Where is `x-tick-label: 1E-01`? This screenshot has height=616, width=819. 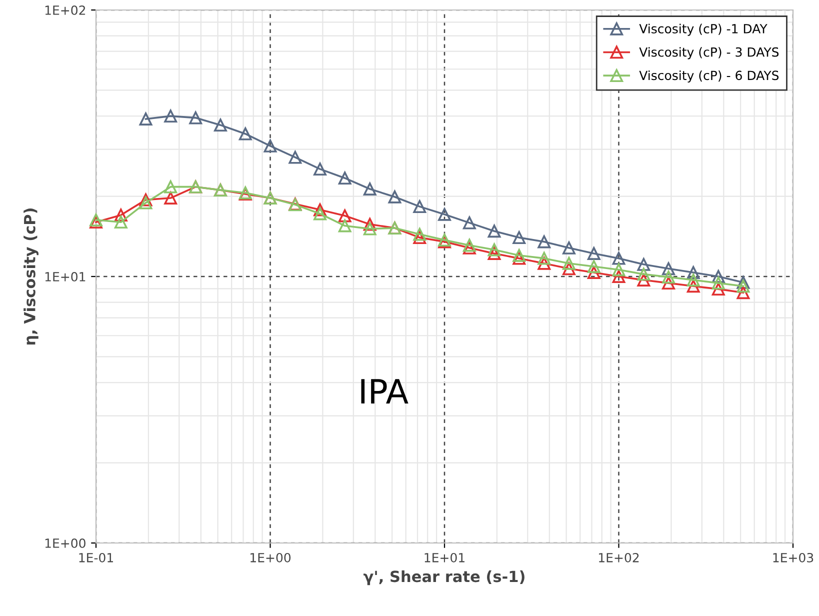
x-tick-label: 1E-01 is located at coordinates (96, 557).